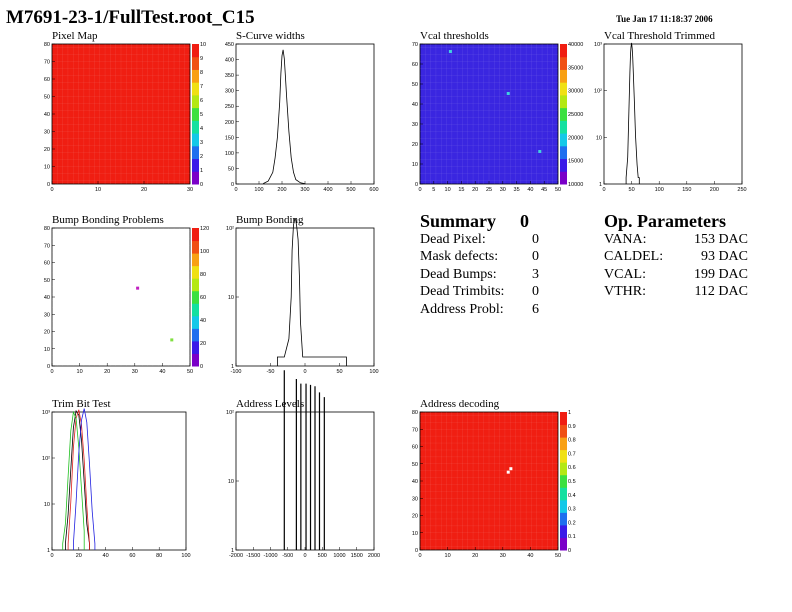 The width and height of the screenshot is (792, 612). What do you see at coordinates (676, 275) in the screenshot?
I see `op-param-row: VCAL: 199 DAC` at bounding box center [676, 275].